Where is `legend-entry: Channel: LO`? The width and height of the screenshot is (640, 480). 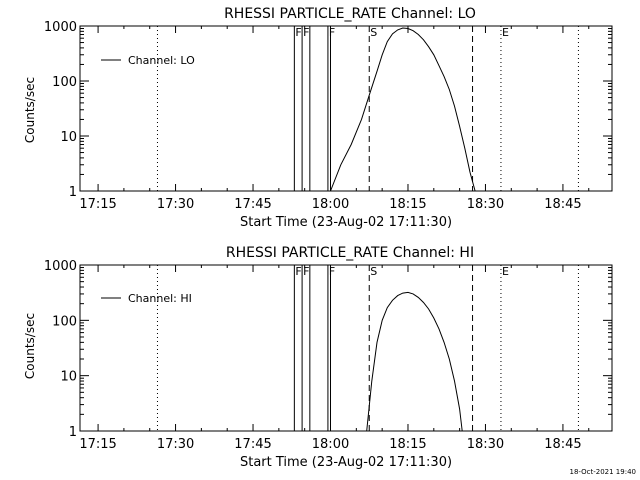 legend-entry: Channel: LO is located at coordinates (161, 60).